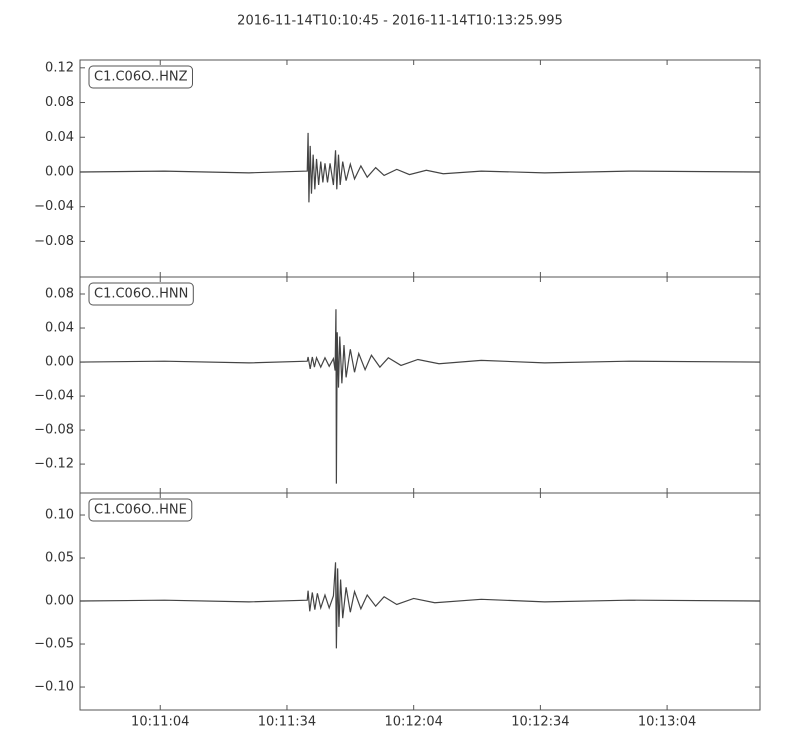 The width and height of the screenshot is (800, 754). I want to click on y-tick-label: 0.05, so click(59, 558).